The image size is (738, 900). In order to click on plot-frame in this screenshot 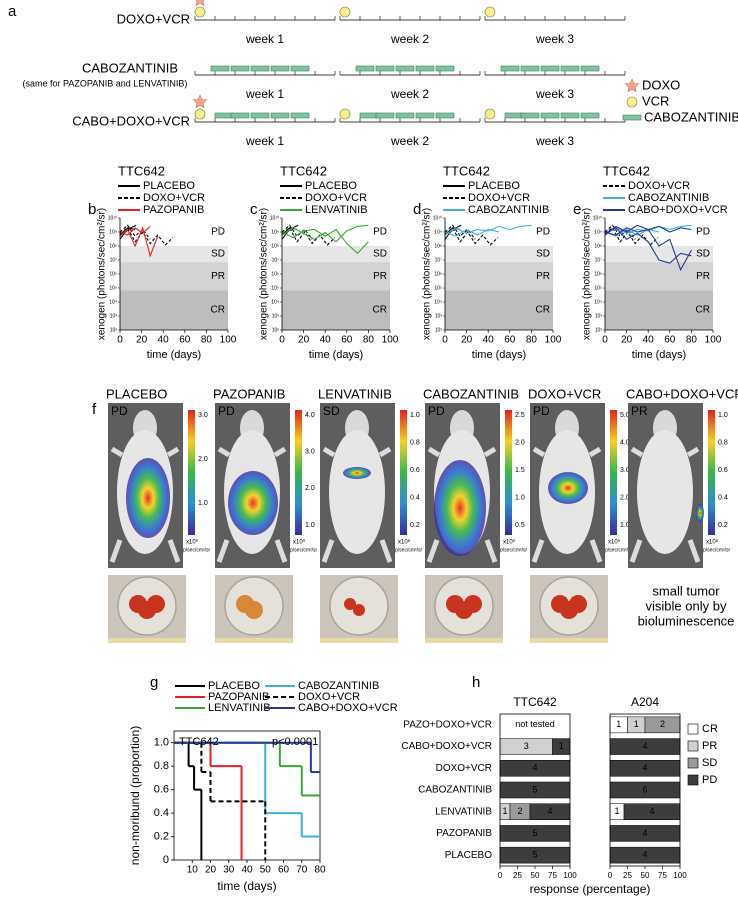, I will do `click(247, 795)`.